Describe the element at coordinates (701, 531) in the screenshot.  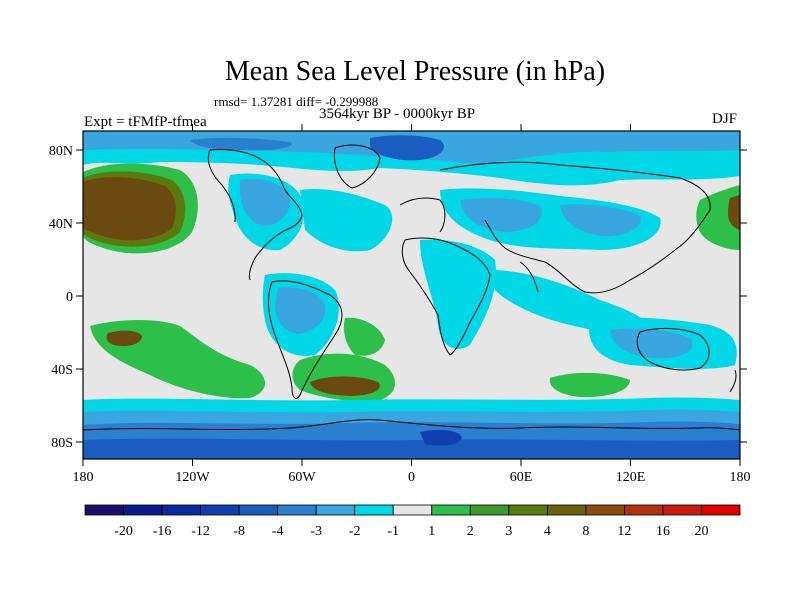
I see `colorbar-label: 20` at that location.